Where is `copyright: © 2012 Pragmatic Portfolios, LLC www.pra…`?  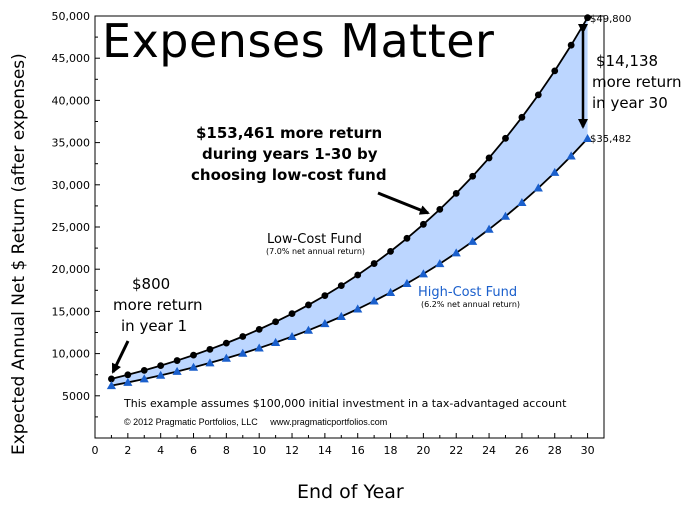 copyright: © 2012 Pragmatic Portfolios, LLC www.pra… is located at coordinates (255, 422).